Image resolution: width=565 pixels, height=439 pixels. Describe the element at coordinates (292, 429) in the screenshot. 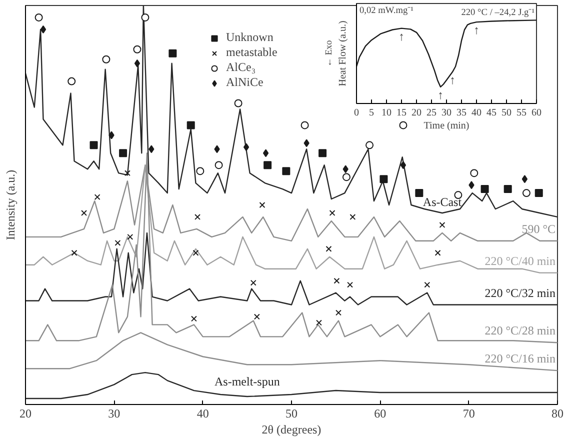

I see `x-axis-title: 2θ (degrees)` at that location.